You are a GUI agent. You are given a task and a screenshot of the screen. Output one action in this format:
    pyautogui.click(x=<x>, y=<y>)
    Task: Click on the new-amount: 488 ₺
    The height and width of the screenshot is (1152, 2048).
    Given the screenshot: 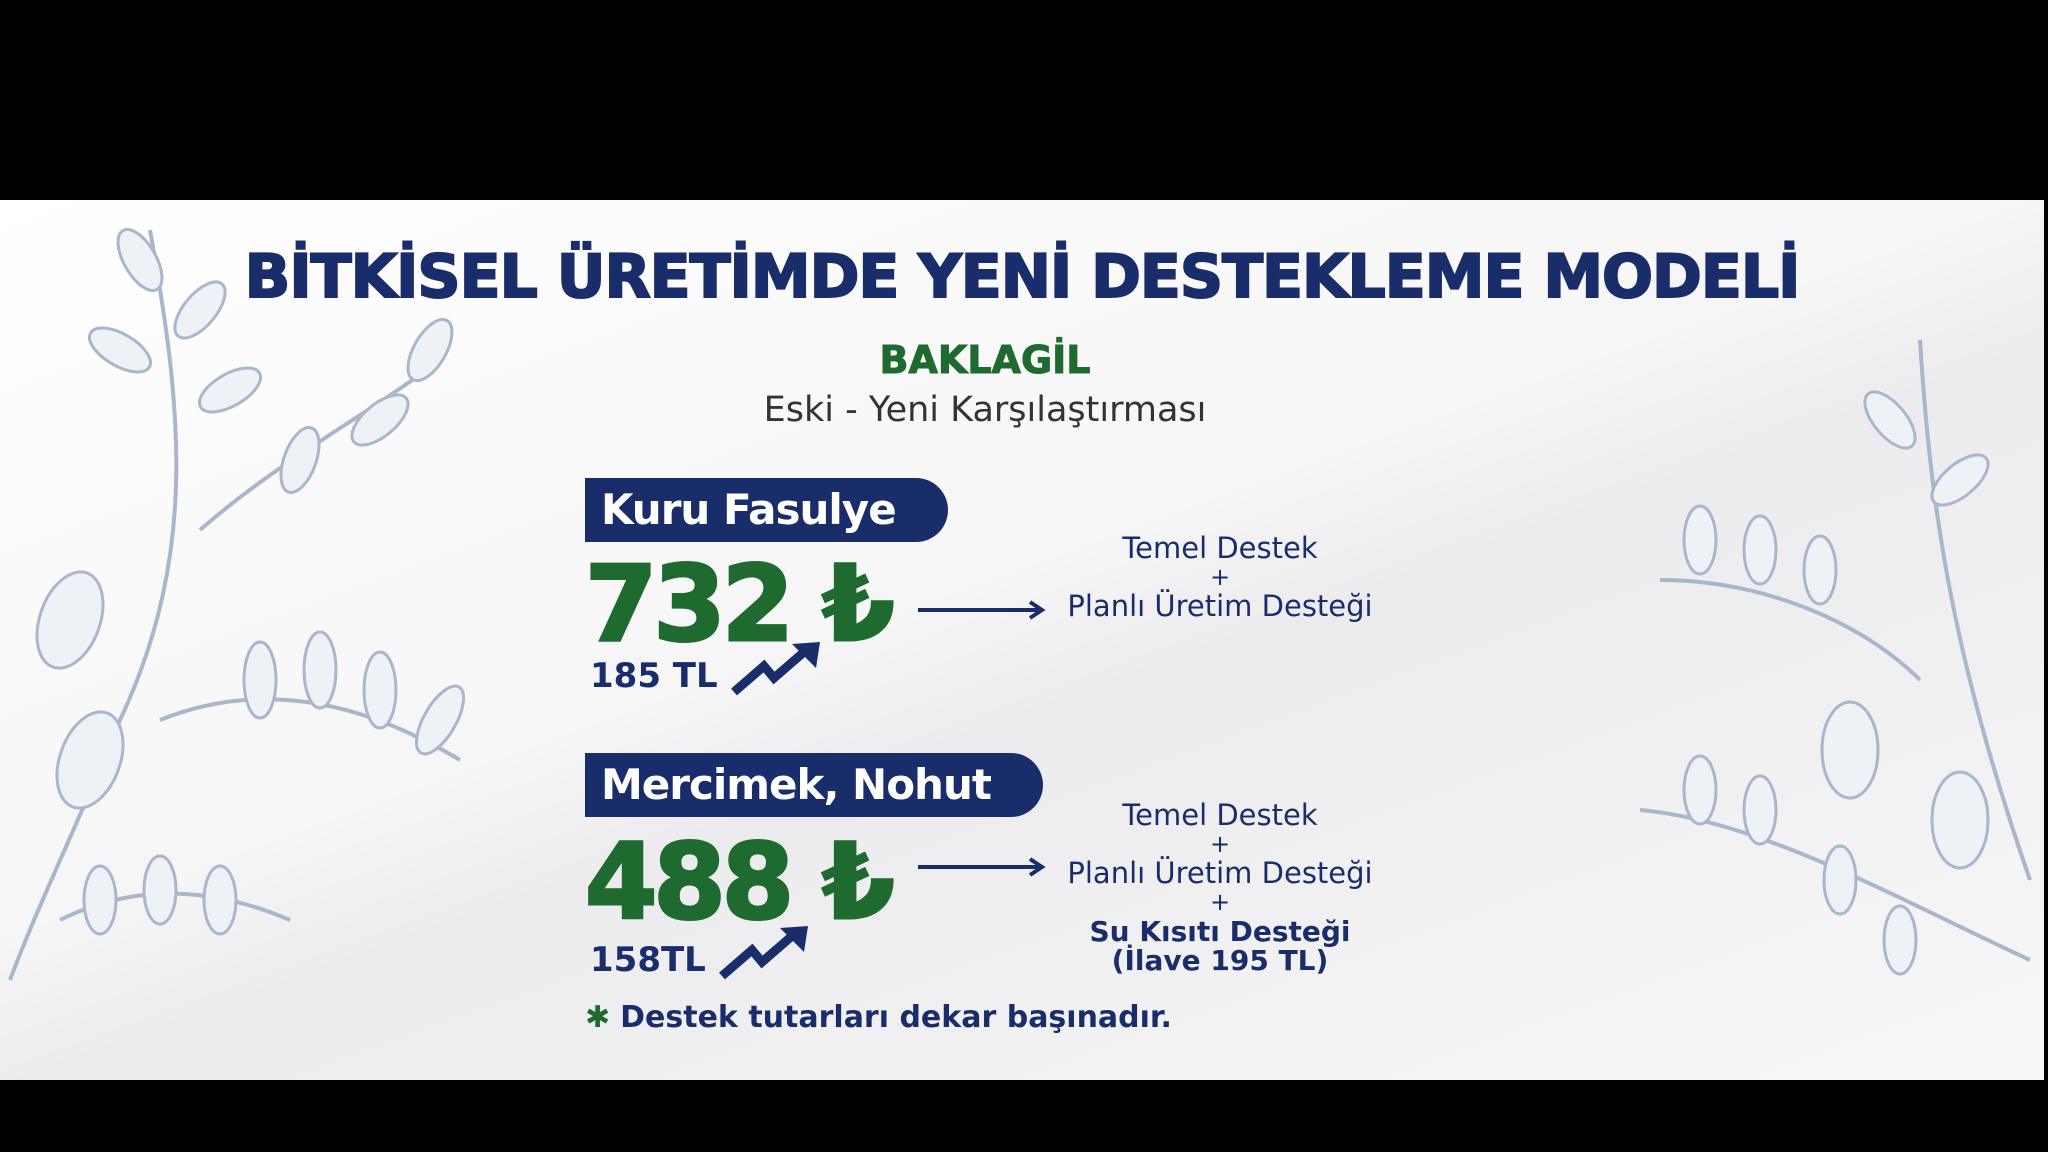 What is the action you would take?
    pyautogui.click(x=740, y=882)
    